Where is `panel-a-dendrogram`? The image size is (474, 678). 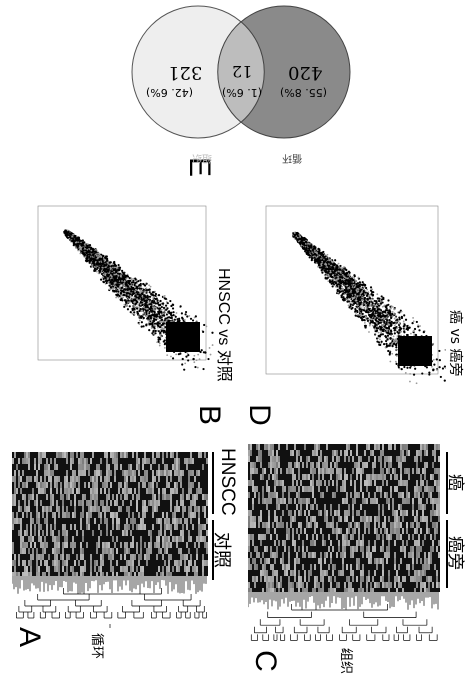 panel-a-dendrogram is located at coordinates (110, 602).